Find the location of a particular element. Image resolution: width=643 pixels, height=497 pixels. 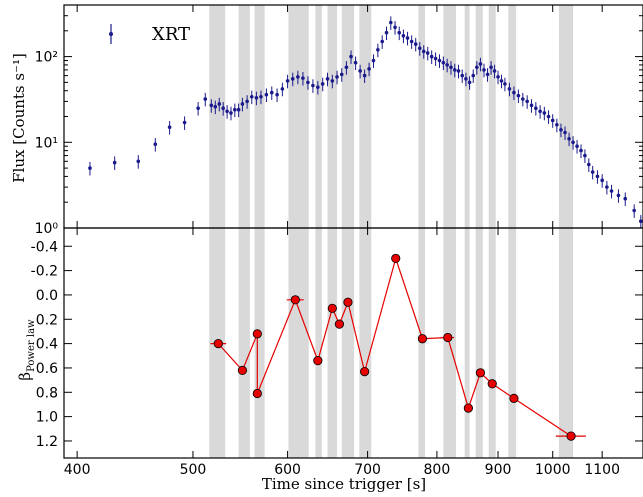

x-tick-label: 800 is located at coordinates (437, 470).